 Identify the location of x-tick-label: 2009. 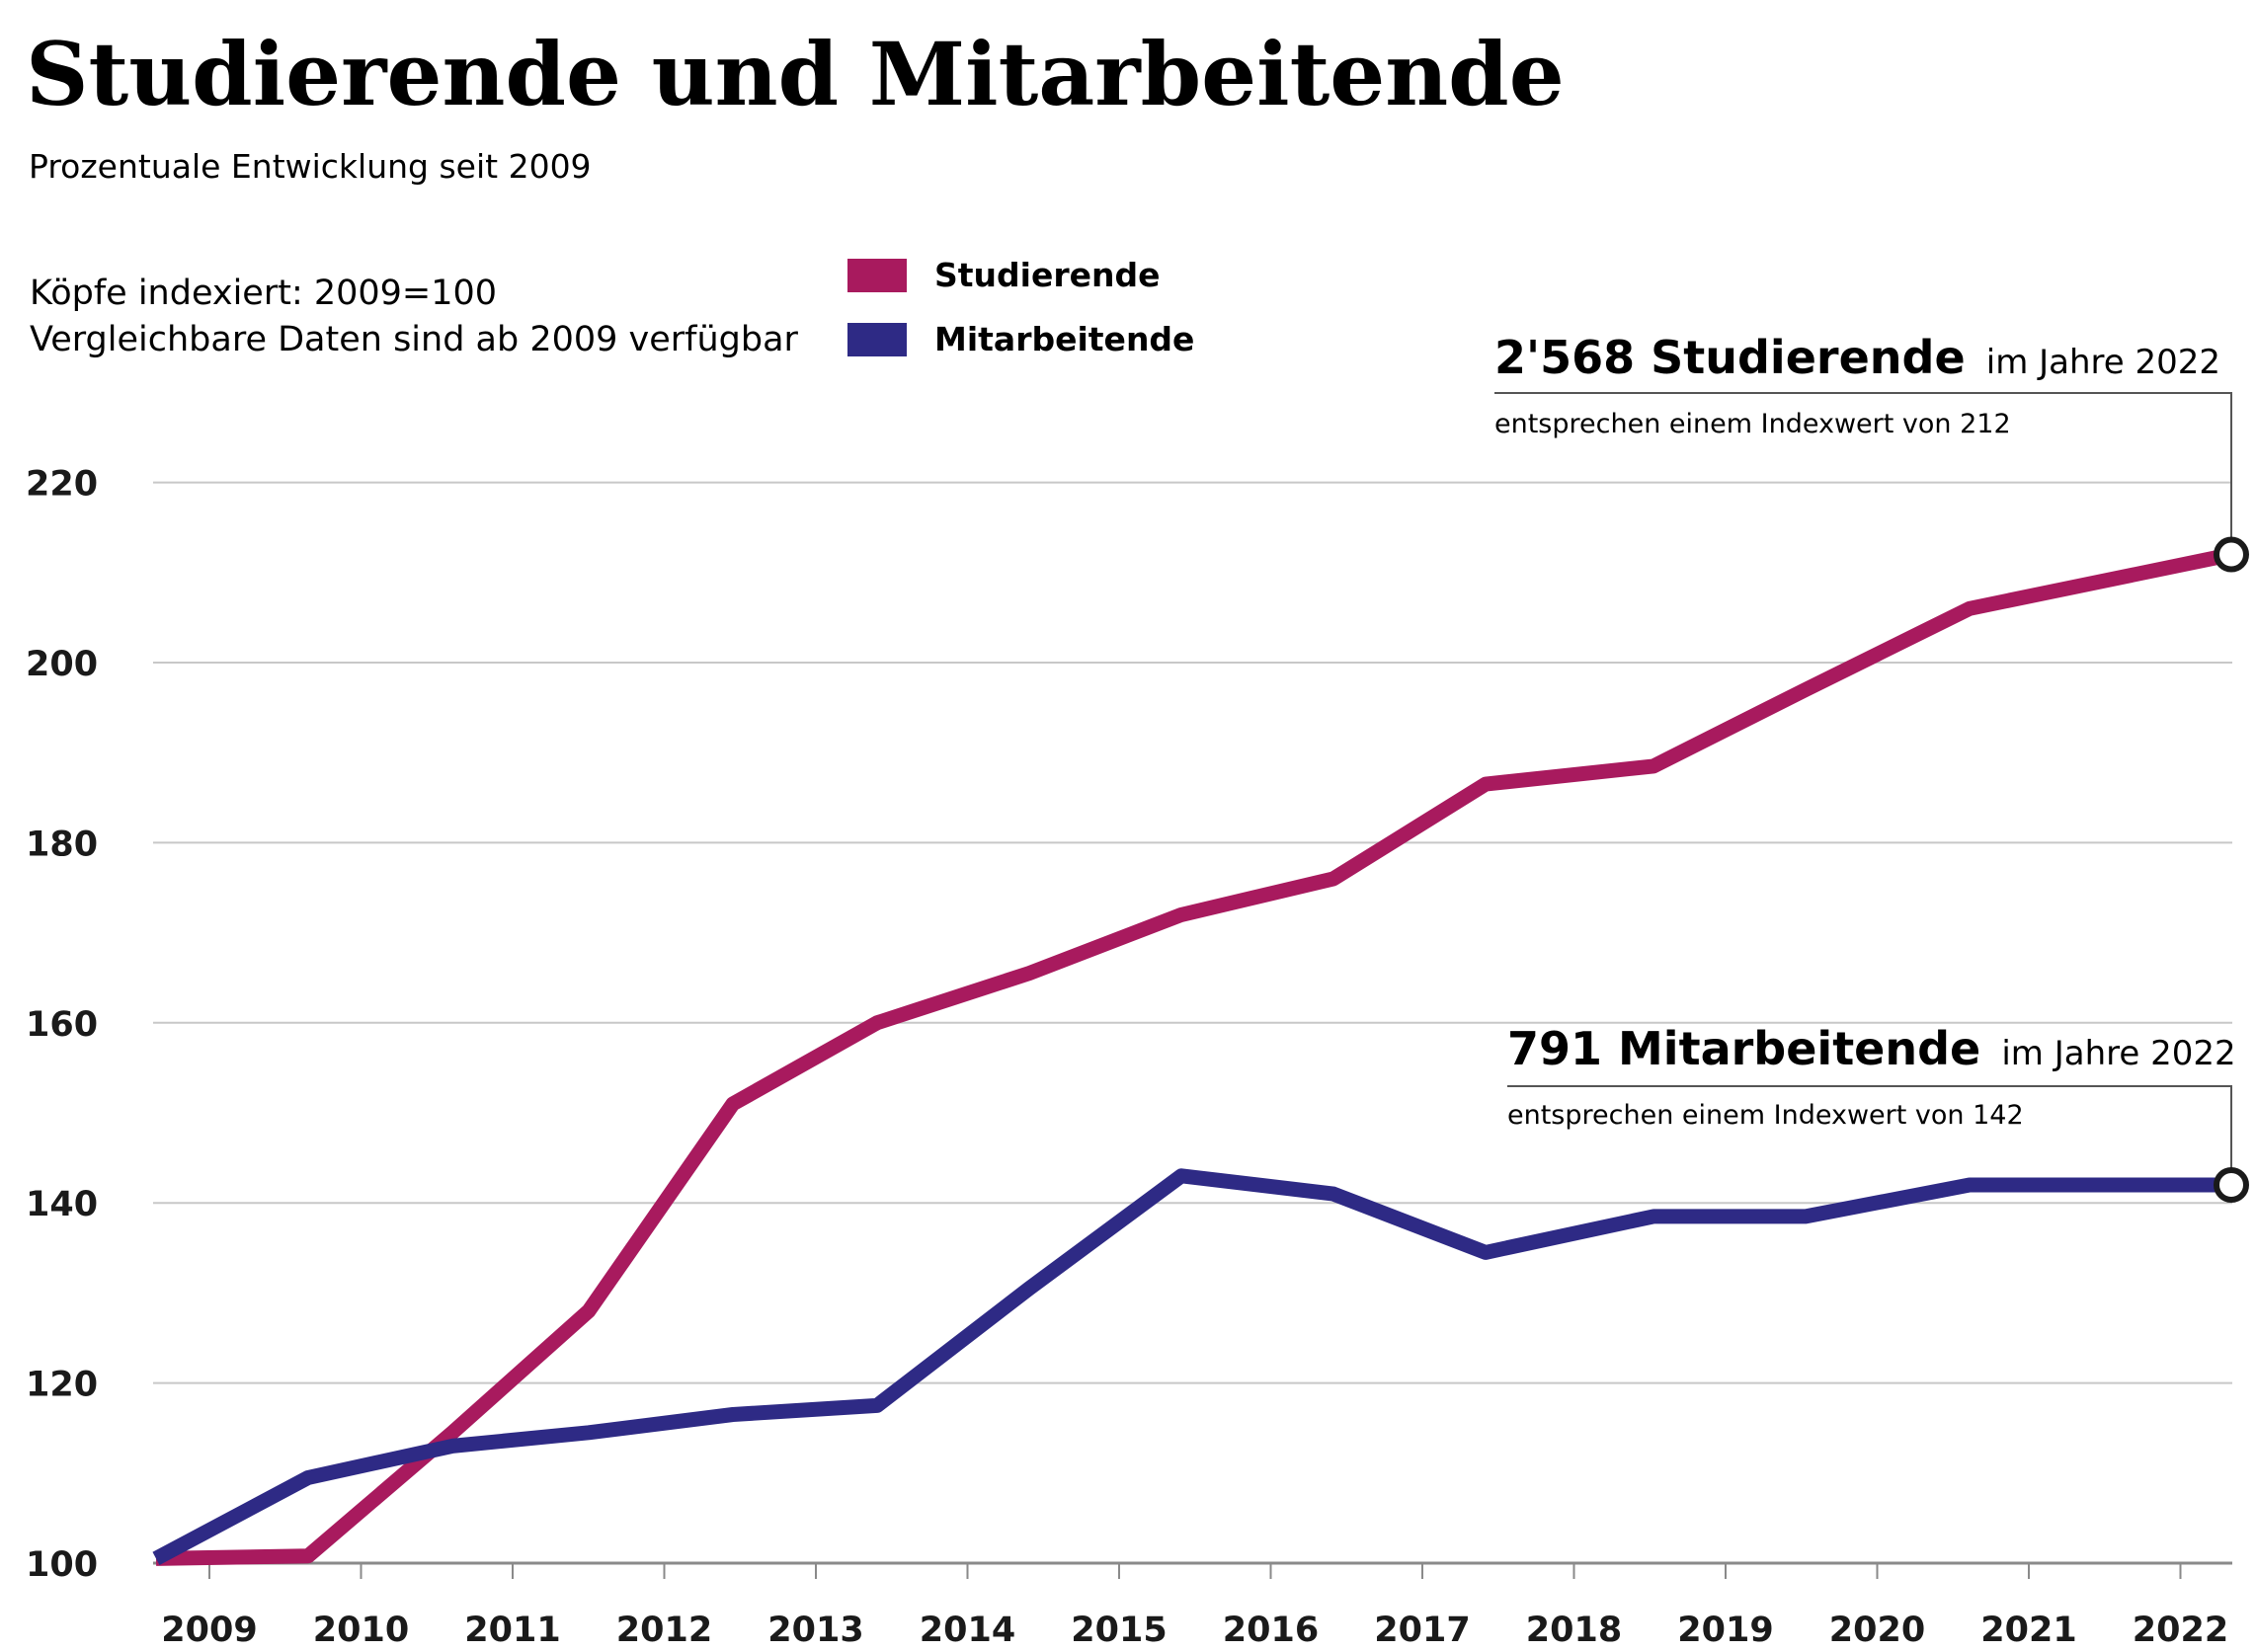
(209, 1630).